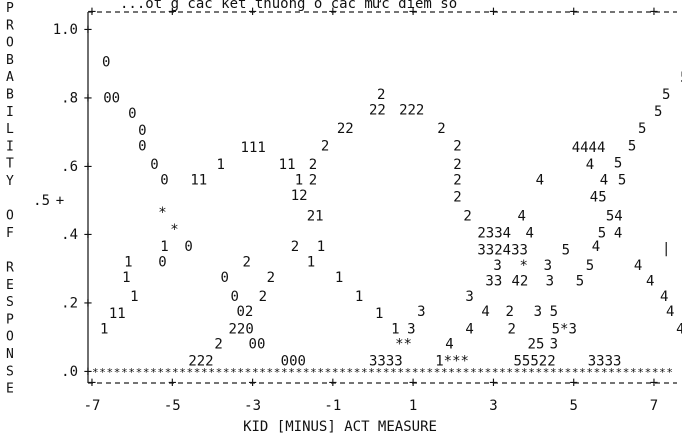 The width and height of the screenshot is (682, 437). I want to click on plot-symbol: 42, so click(519, 281).